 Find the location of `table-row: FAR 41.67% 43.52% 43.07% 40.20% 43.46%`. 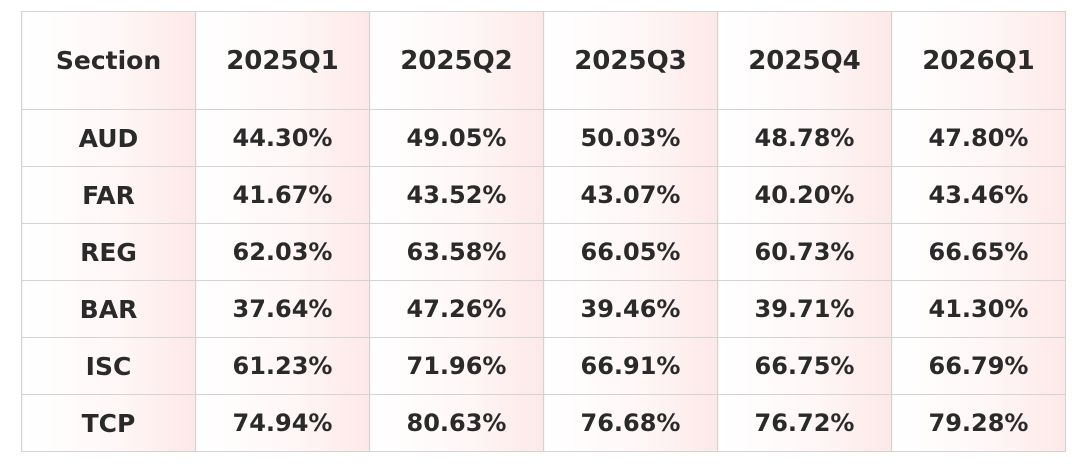

table-row: FAR 41.67% 43.52% 43.07% 40.20% 43.46% is located at coordinates (543, 195).